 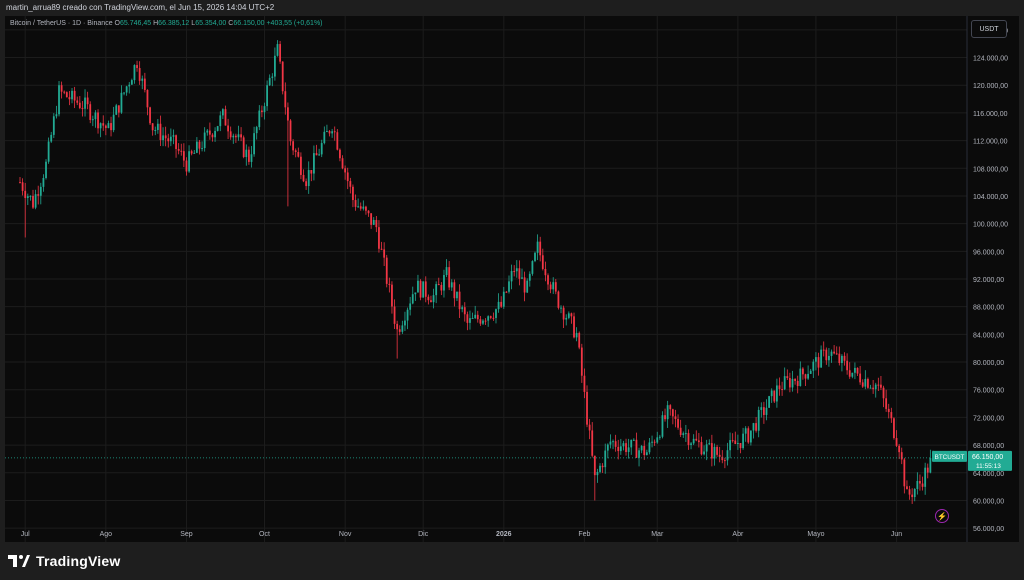 I want to click on time-tick-label: Mar, so click(x=657, y=534).